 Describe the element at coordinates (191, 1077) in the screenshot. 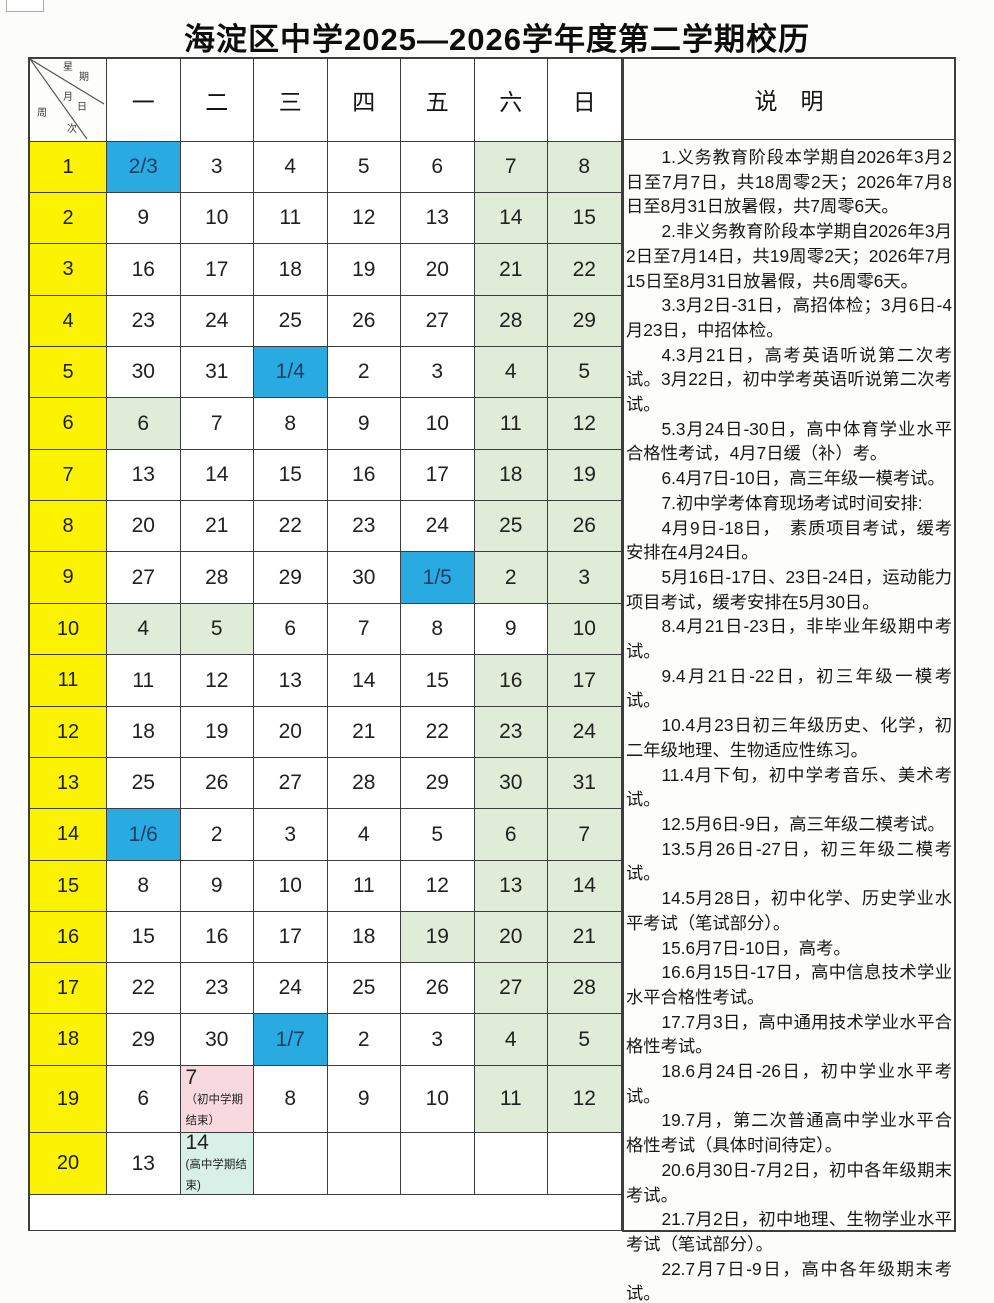

I see `date-number: 7` at that location.